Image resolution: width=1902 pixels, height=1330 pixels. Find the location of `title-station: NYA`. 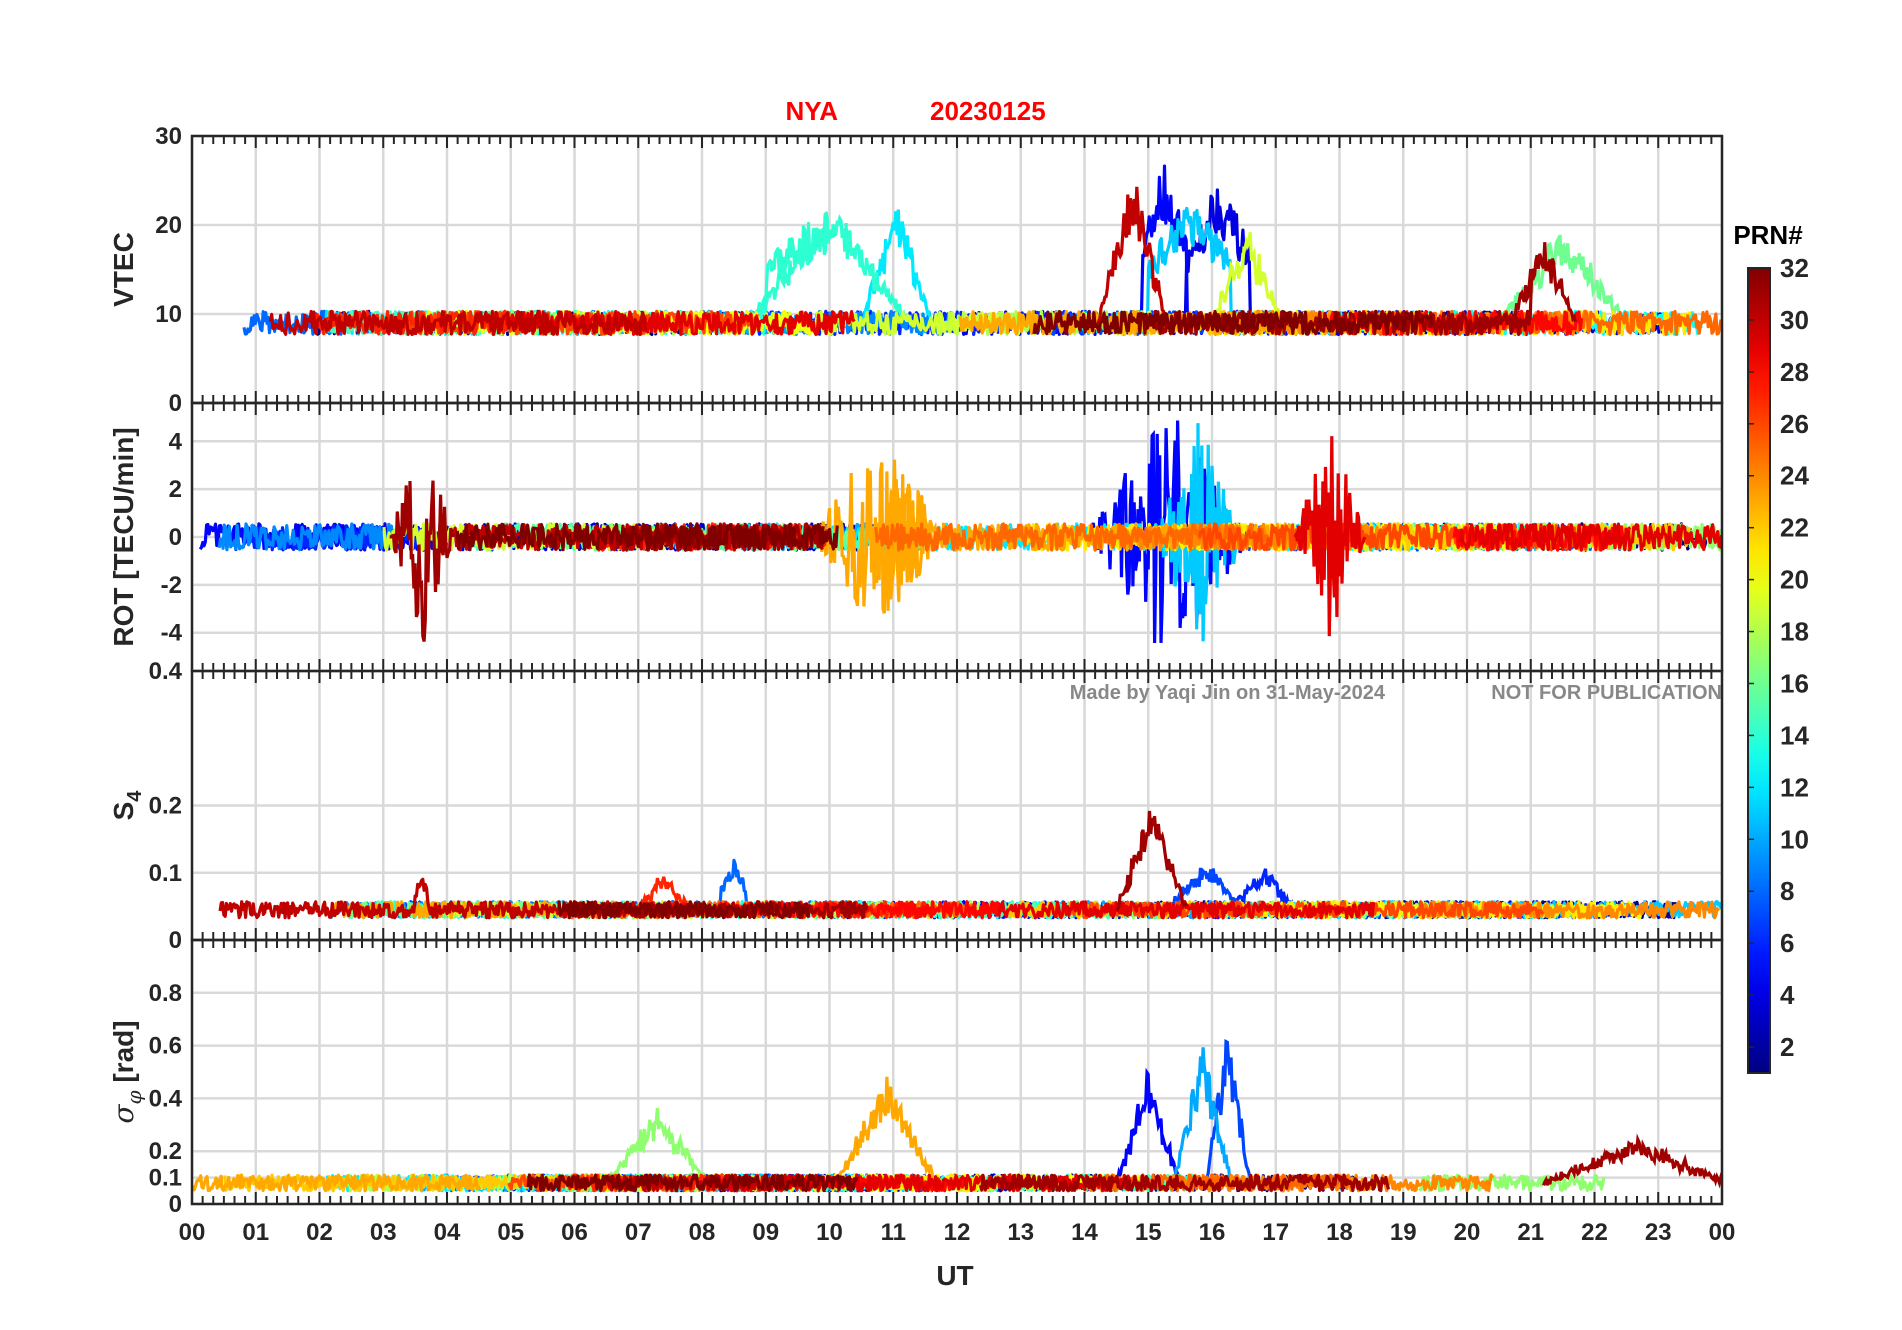

title-station: NYA is located at coordinates (811, 111).